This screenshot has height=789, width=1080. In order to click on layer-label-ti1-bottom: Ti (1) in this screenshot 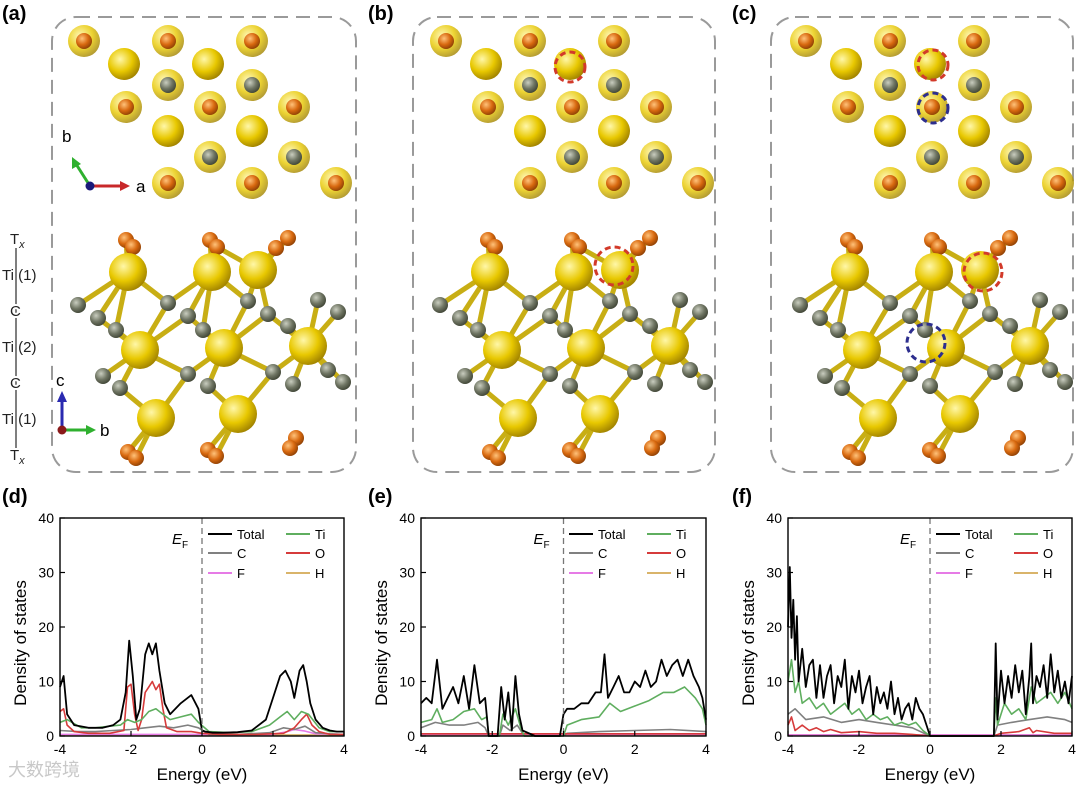, I will do `click(19, 419)`.